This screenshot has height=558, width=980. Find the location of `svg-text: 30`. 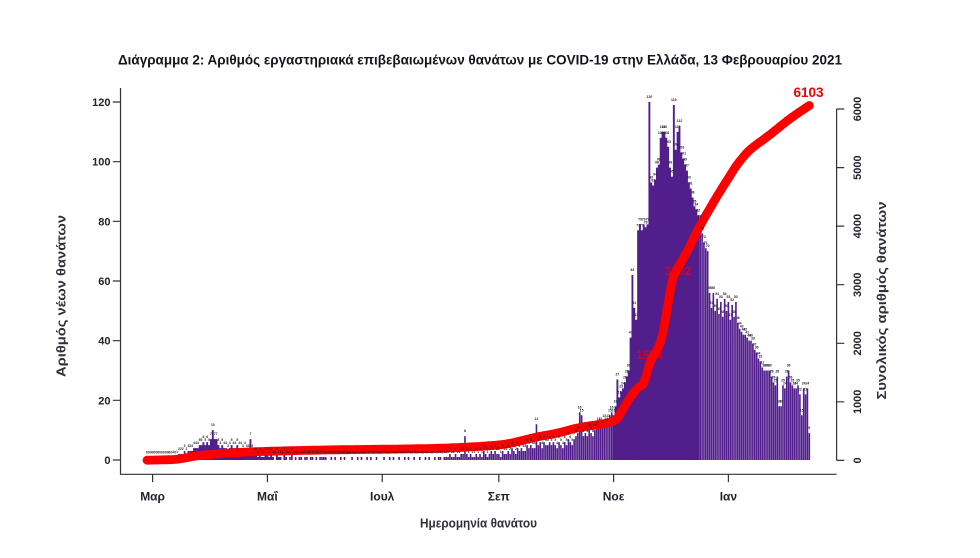

svg-text: 30 is located at coordinates (789, 366).